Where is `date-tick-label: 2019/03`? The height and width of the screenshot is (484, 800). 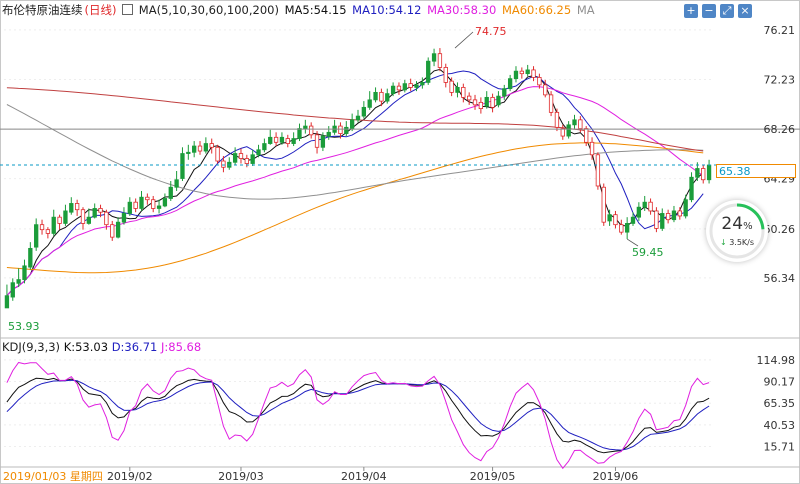 date-tick-label: 2019/03 is located at coordinates (241, 476).